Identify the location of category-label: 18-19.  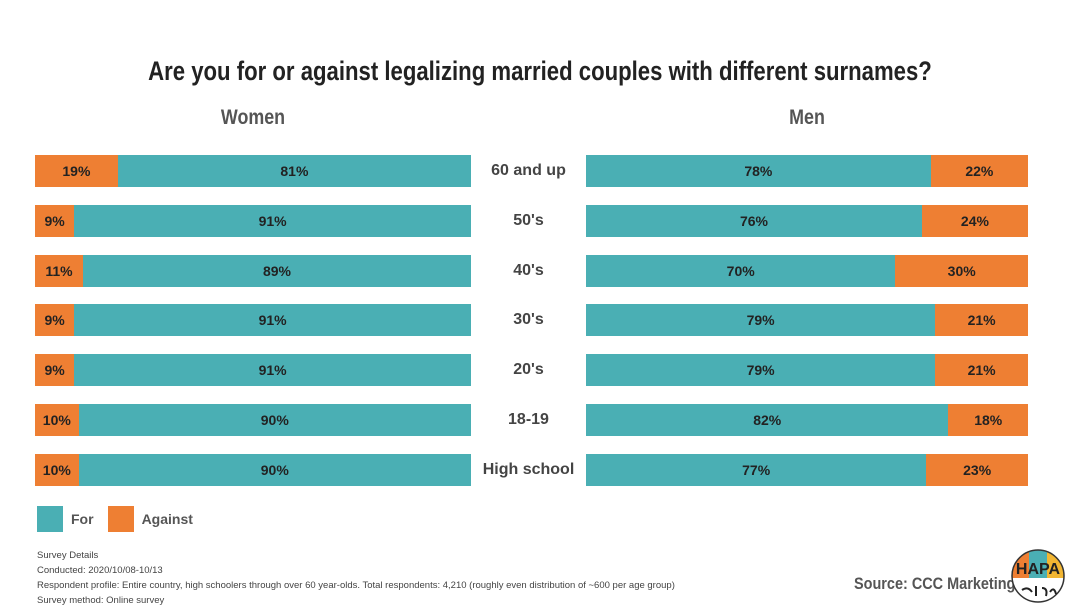
(528, 419).